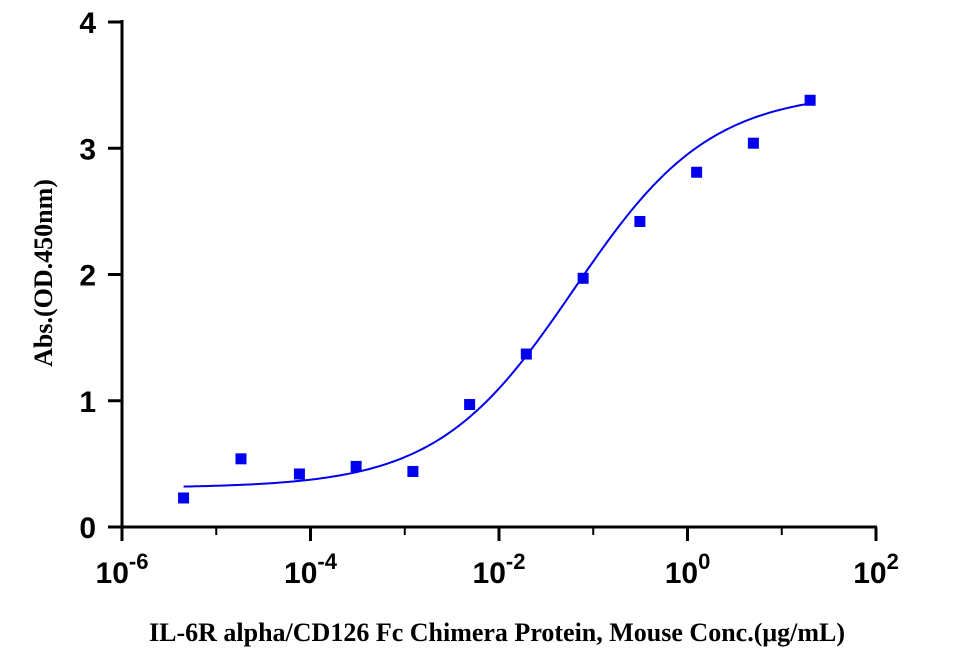 The height and width of the screenshot is (668, 959). Describe the element at coordinates (87, 528) in the screenshot. I see `y-tick-label: 0` at that location.